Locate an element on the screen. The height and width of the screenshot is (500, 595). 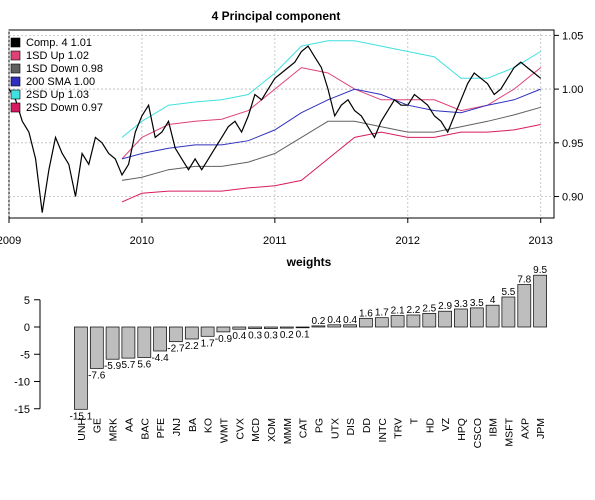
bar-category-label: GE is located at coordinates (98, 425).